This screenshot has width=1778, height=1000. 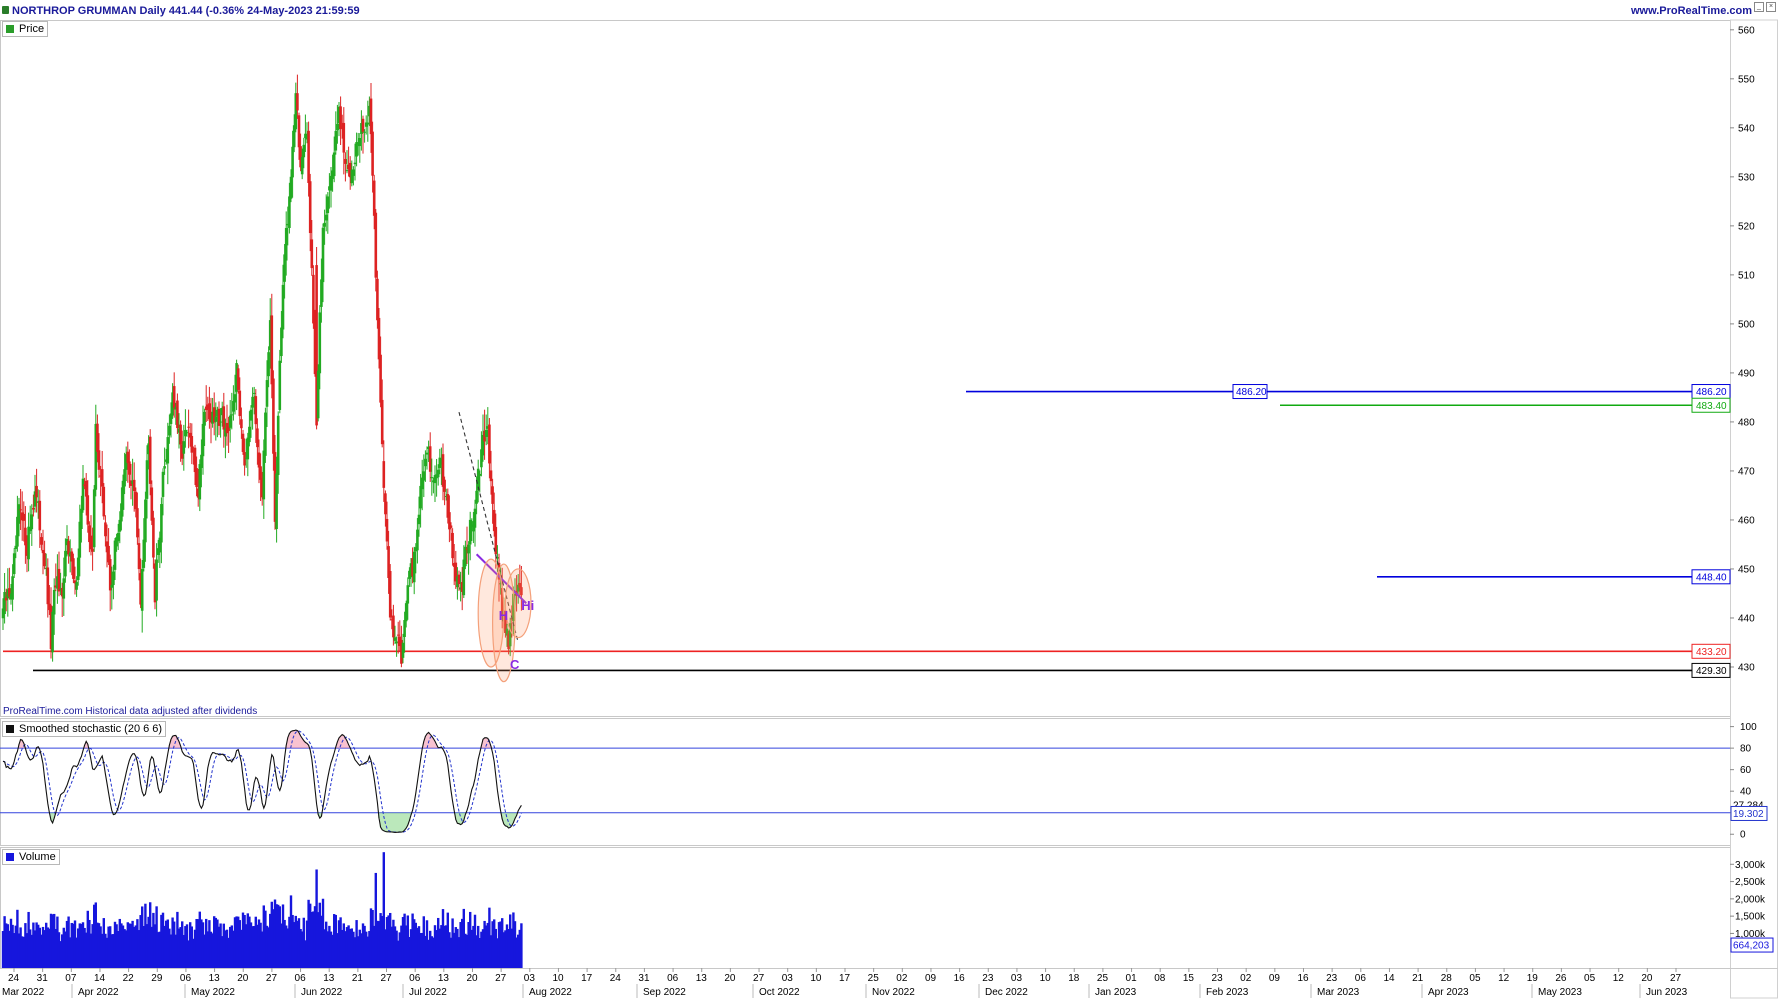 I want to click on stoch-panel-label: Smoothed stochastic (20 6 6), so click(x=84, y=729).